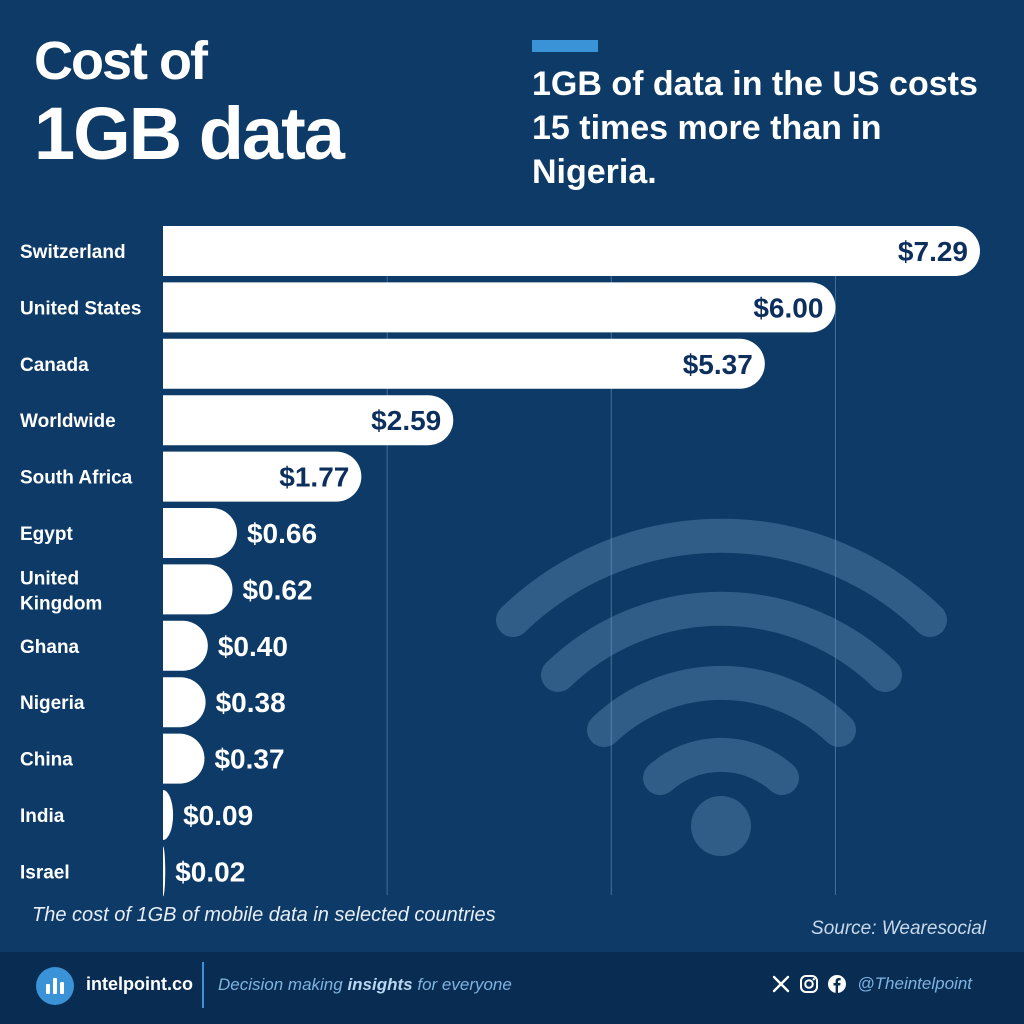 The width and height of the screenshot is (1024, 1024). Describe the element at coordinates (718, 364) in the screenshot. I see `value-label: $5.37` at that location.